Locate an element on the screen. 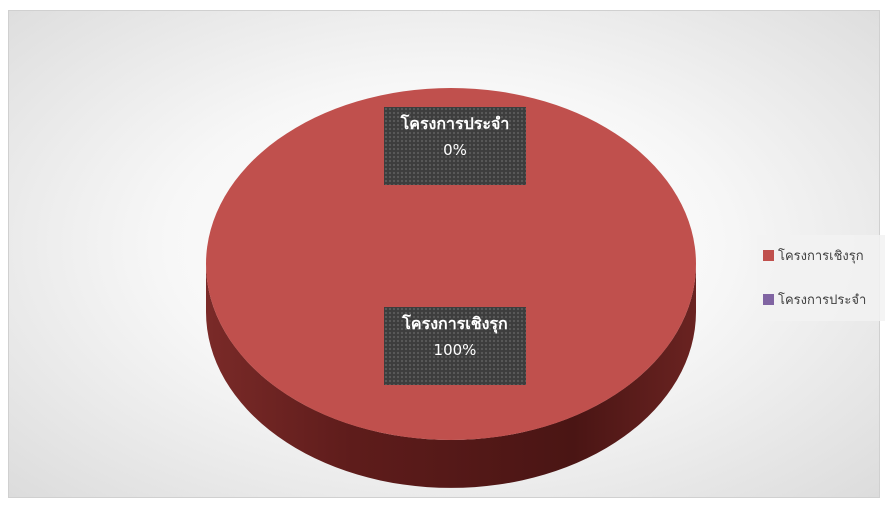 The width and height of the screenshot is (886, 506). data-label-proaktiv-value: 100% is located at coordinates (455, 350).